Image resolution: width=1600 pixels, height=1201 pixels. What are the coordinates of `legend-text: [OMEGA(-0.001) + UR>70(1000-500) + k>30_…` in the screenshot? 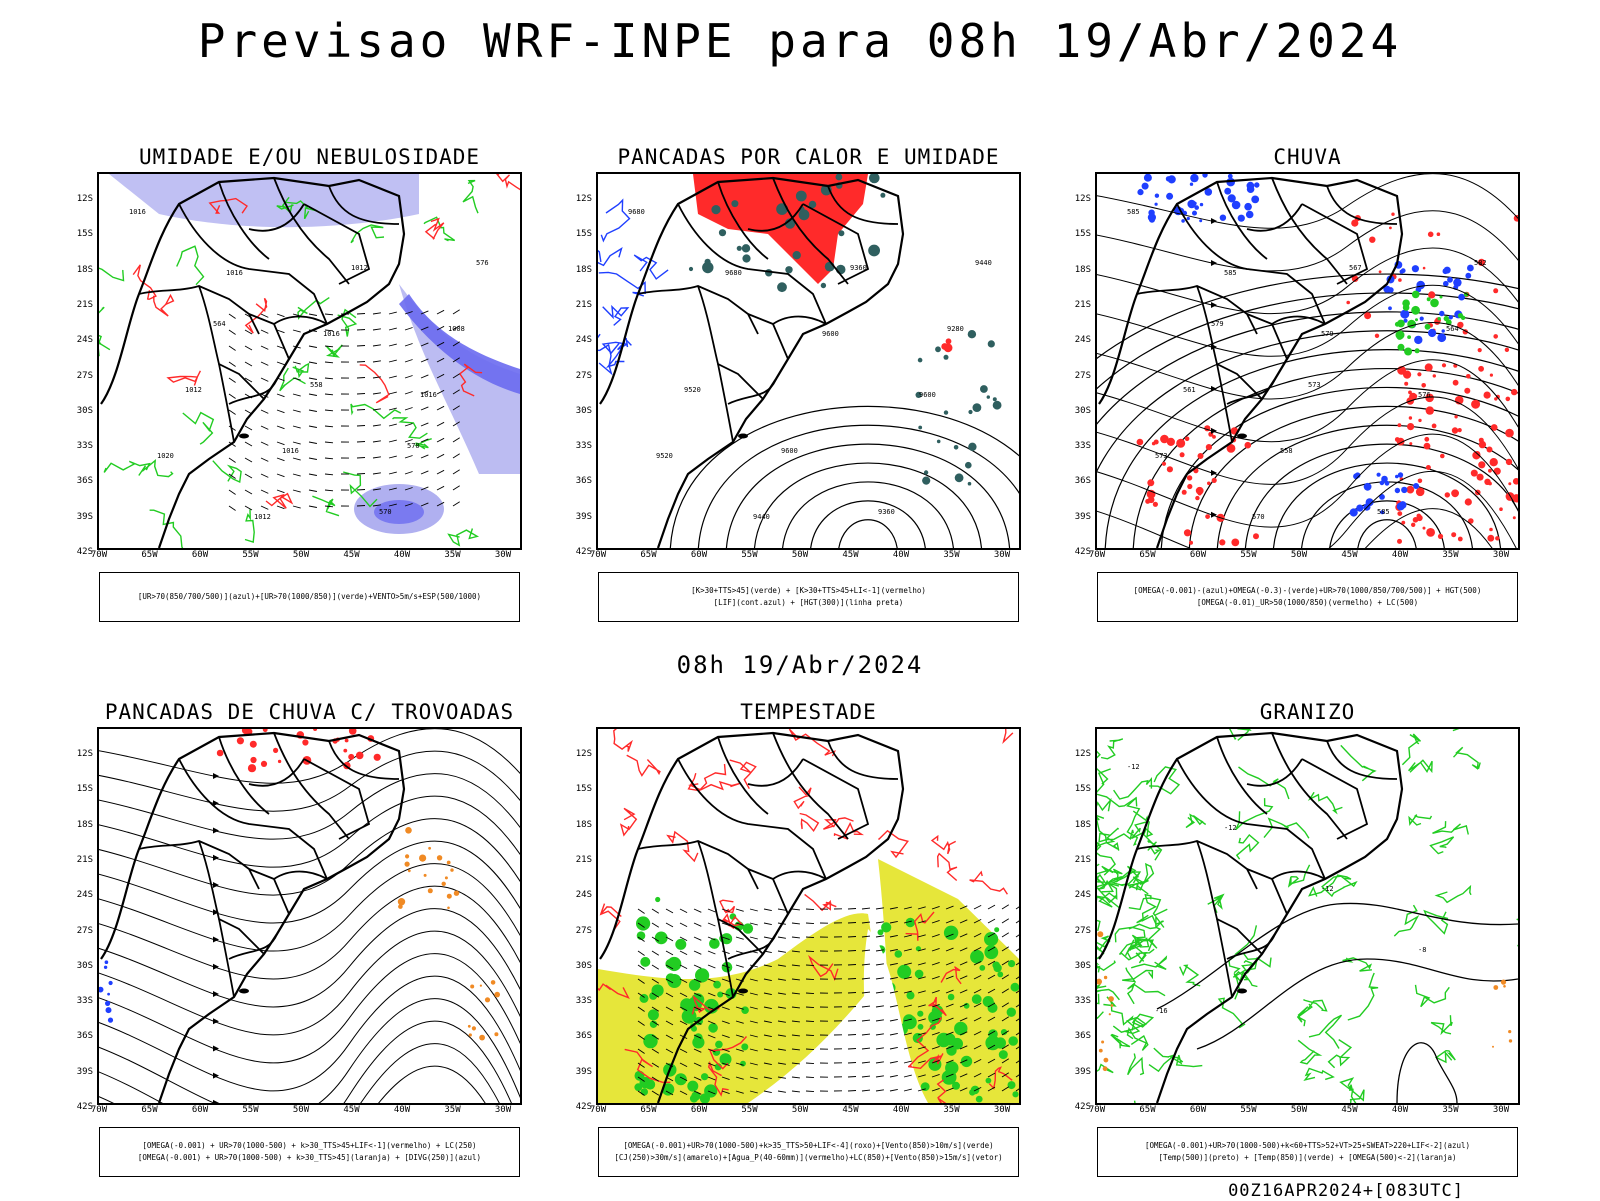 It's located at (309, 1146).